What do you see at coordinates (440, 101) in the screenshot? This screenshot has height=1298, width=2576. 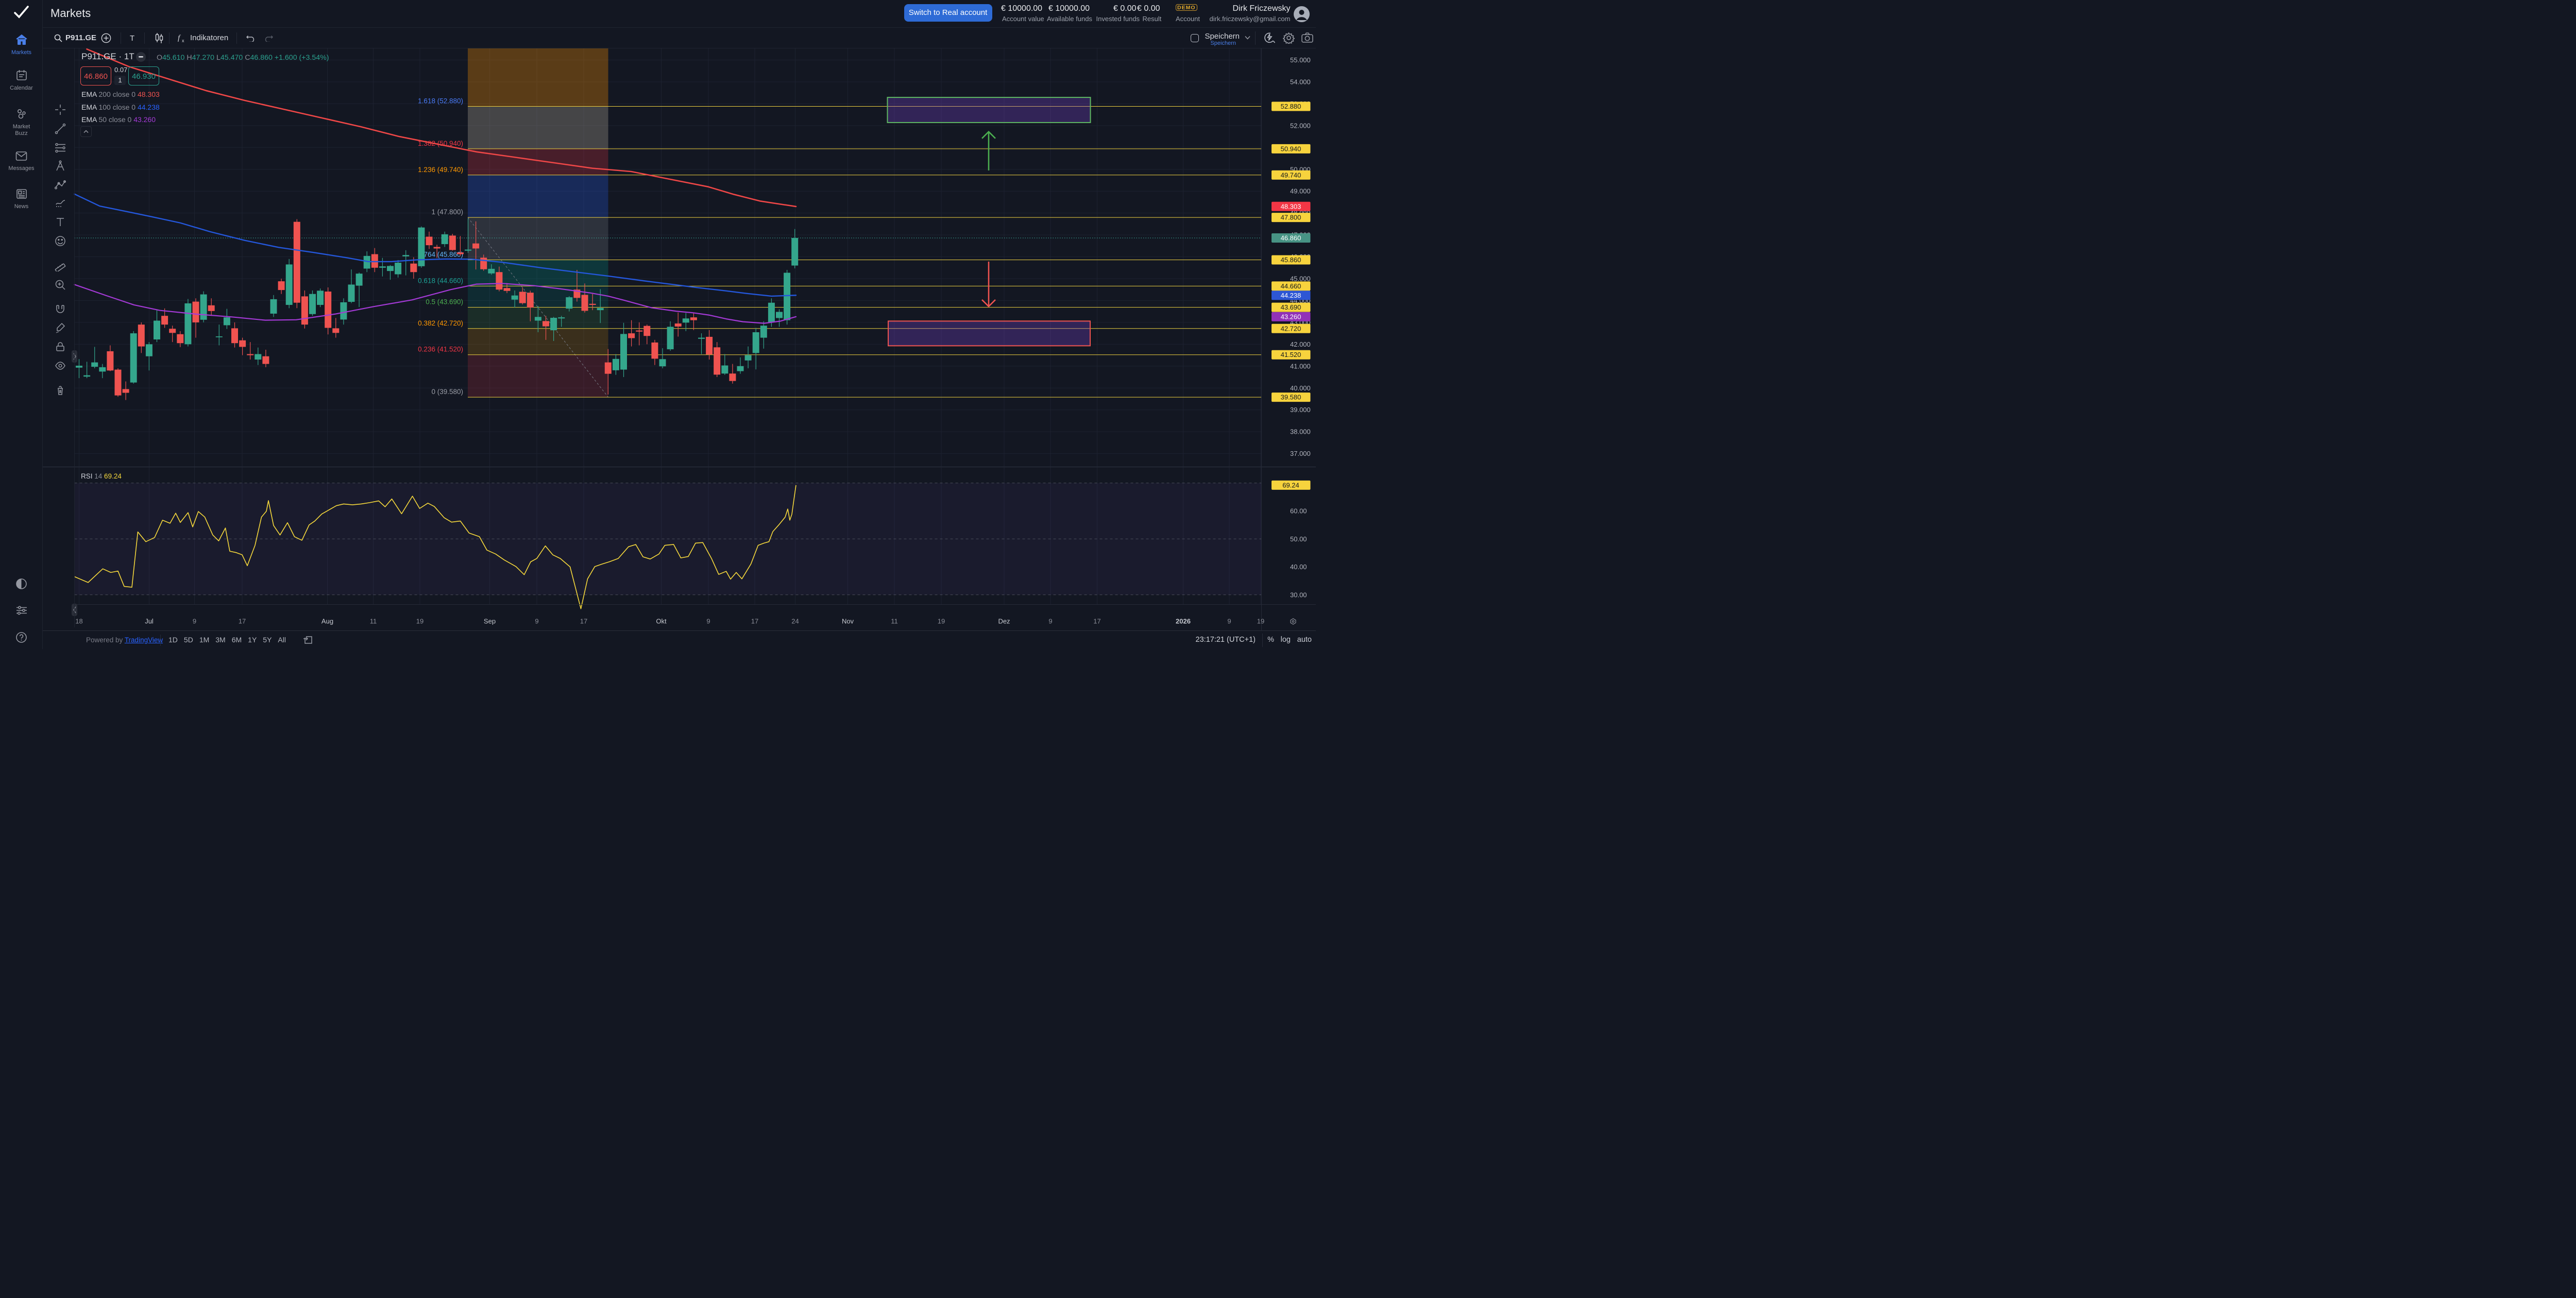 I see `svg-text: 1.618 (52.880)` at bounding box center [440, 101].